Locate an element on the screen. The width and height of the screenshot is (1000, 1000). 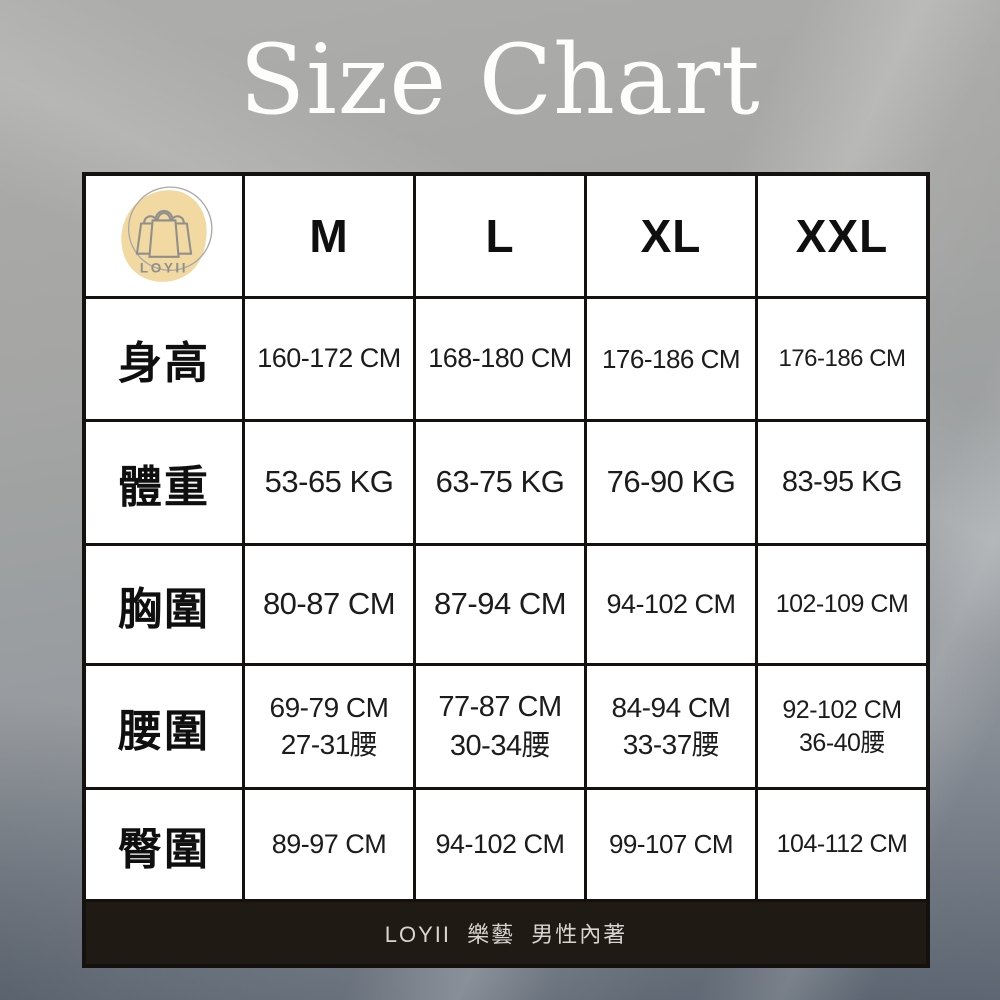
brand-footer-text: LOYII 樂藝 男性內著 is located at coordinates (506, 934).